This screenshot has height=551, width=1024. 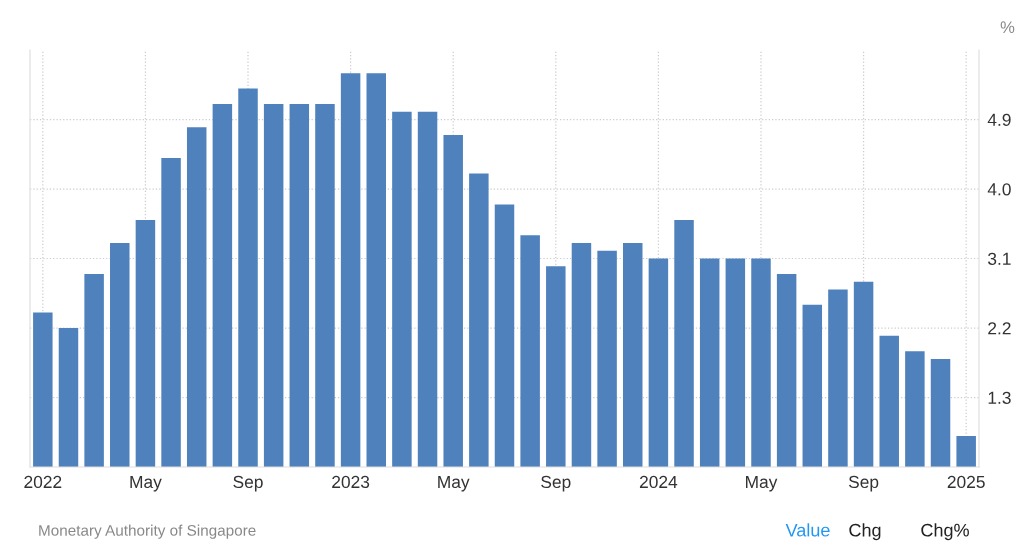 What do you see at coordinates (999, 328) in the screenshot?
I see `y-tick-label: 2.2` at bounding box center [999, 328].